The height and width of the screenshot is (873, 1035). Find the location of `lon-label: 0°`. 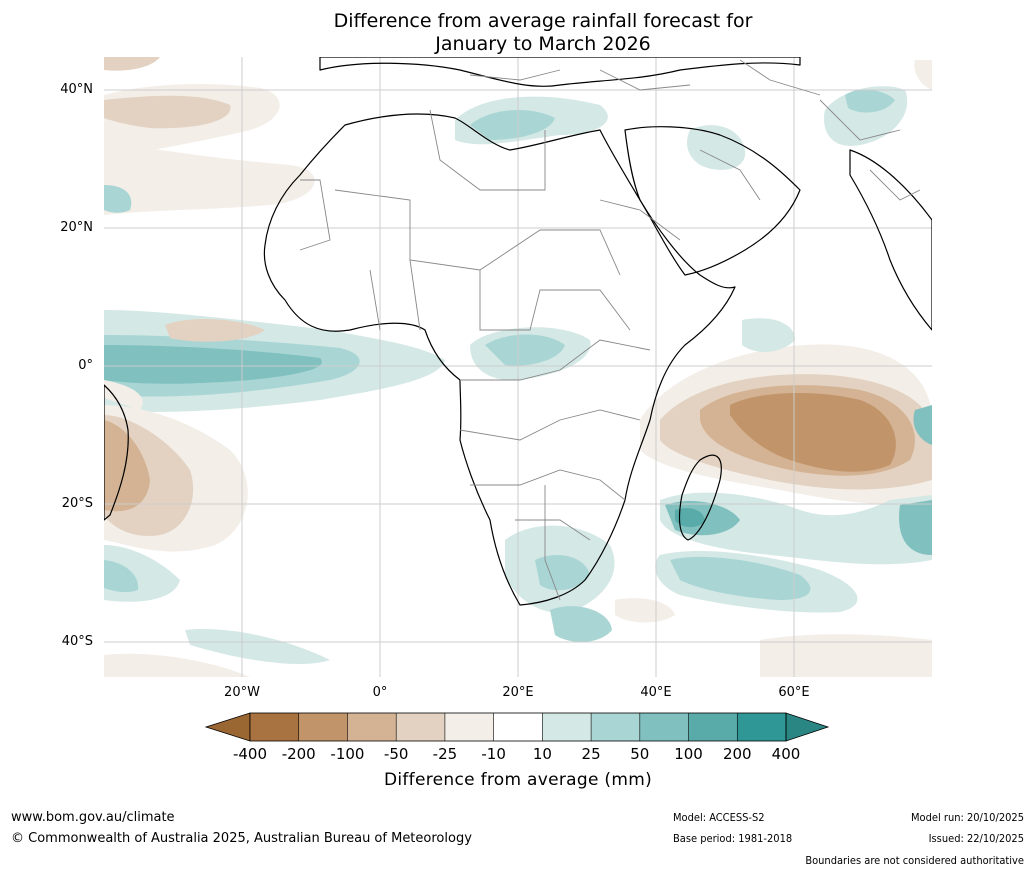

lon-label: 0° is located at coordinates (380, 692).